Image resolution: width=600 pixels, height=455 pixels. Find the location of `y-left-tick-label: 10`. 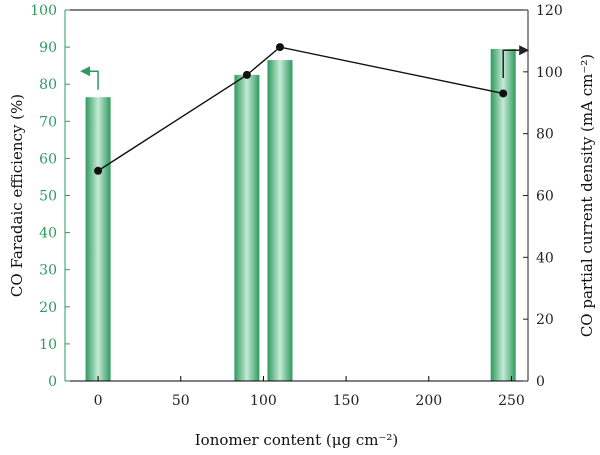

y-left-tick-label: 10 is located at coordinates (48, 345).